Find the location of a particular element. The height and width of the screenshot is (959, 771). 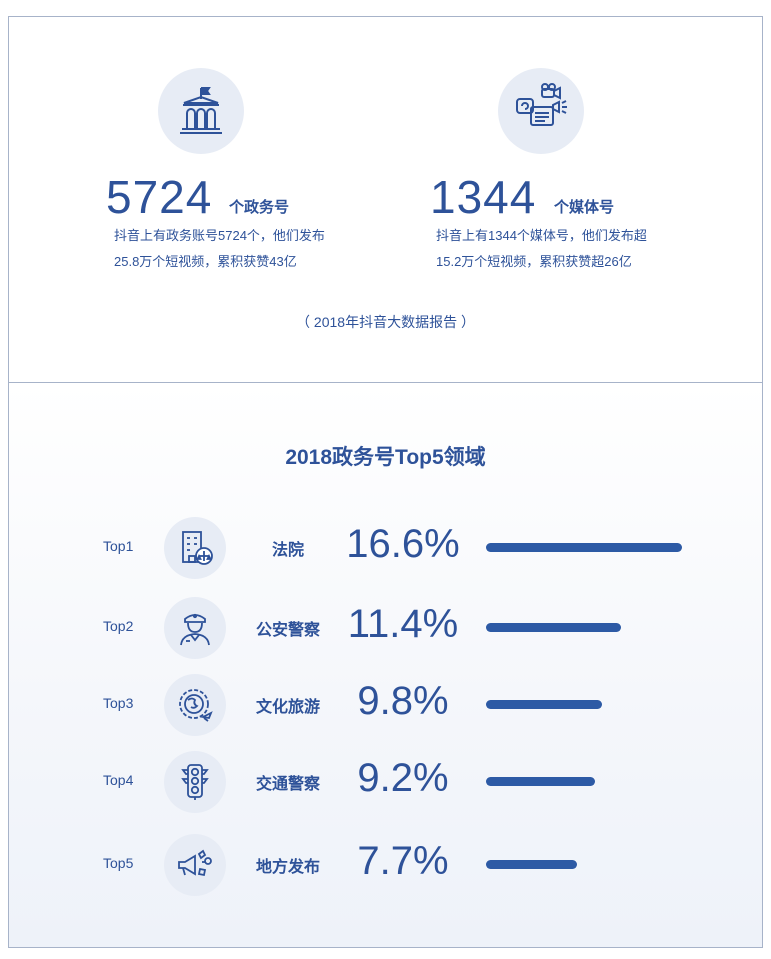

category-label: 地方发布 is located at coordinates (287, 867).